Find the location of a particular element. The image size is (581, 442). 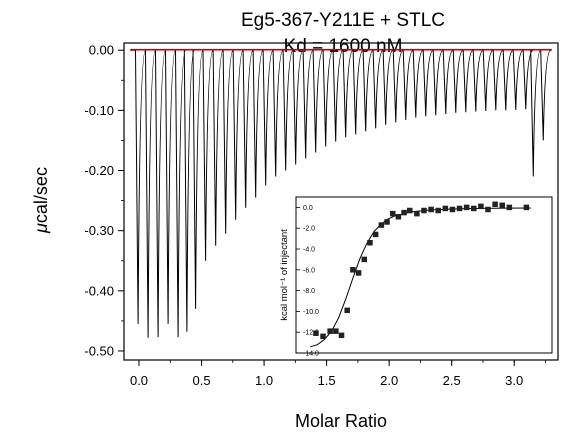

x-tick-label: 1.5 is located at coordinates (327, 380).